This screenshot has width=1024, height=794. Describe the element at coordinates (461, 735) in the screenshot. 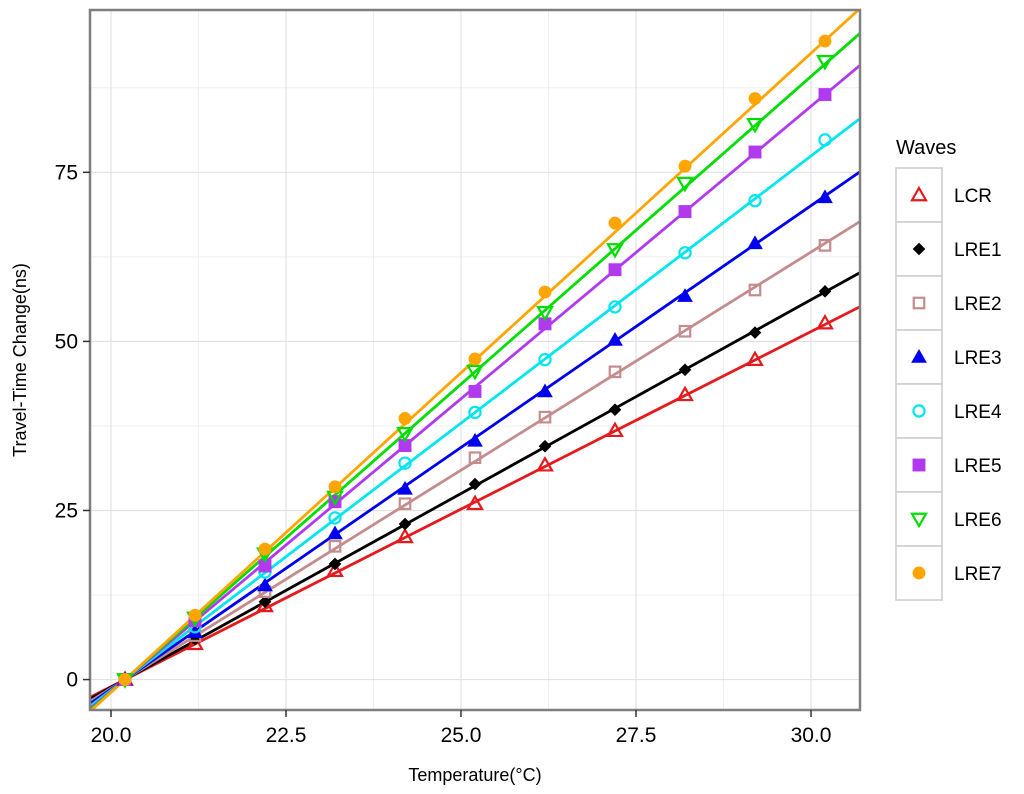

I see `x-tick-label: 25.0` at that location.